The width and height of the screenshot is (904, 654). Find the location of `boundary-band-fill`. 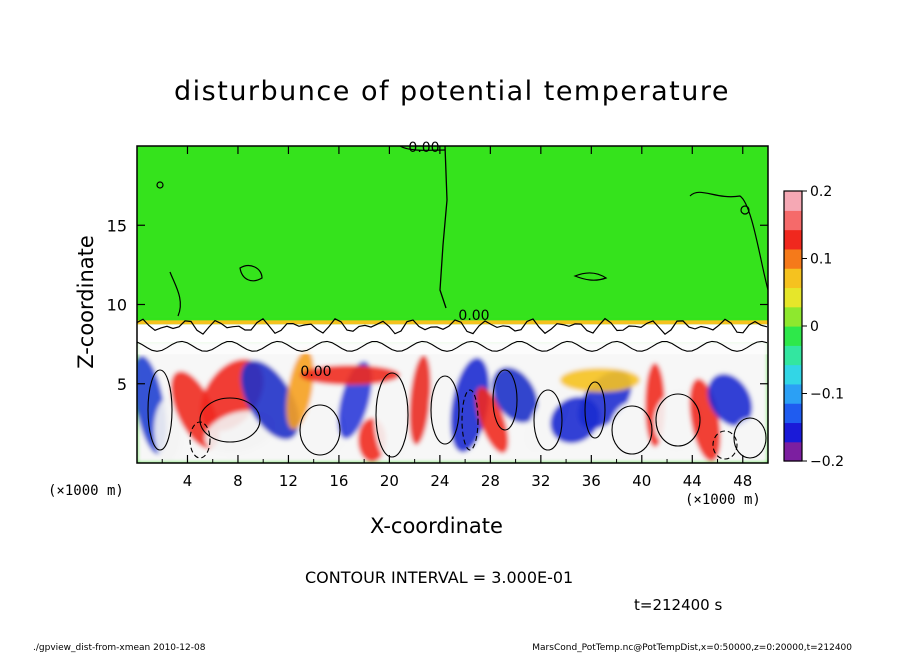

boundary-band-fill is located at coordinates (452, 333).